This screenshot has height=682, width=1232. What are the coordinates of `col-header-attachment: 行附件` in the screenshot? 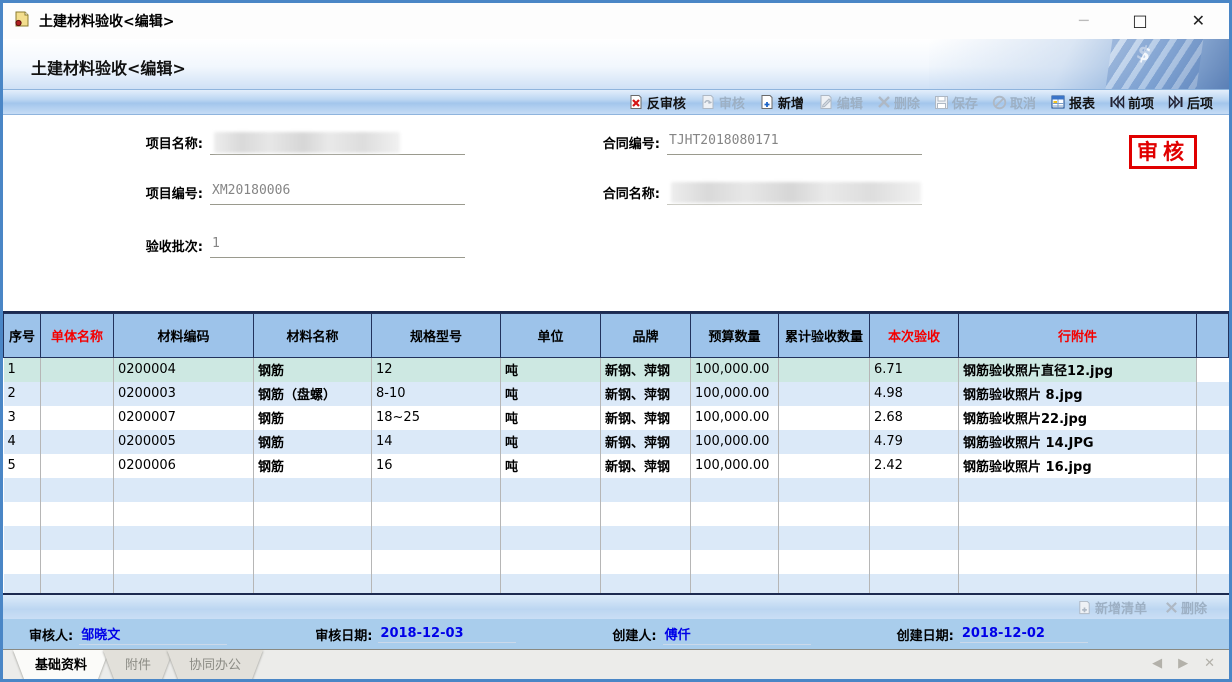 It's located at (1077, 335).